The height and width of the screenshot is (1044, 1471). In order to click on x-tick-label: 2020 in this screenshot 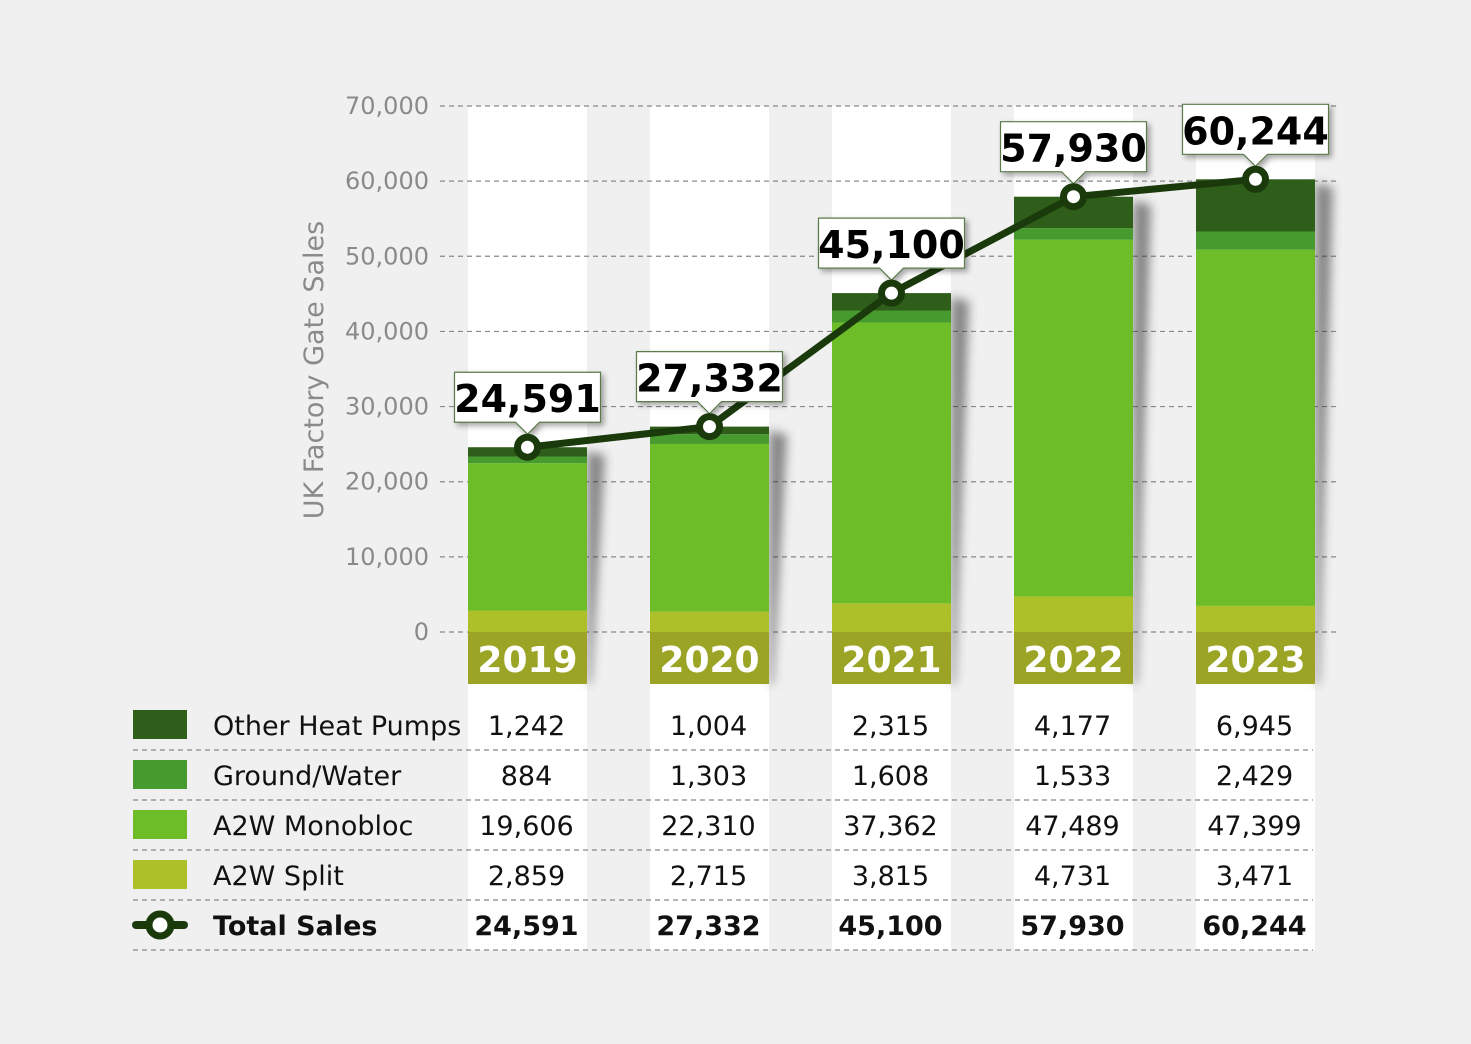, I will do `click(709, 660)`.